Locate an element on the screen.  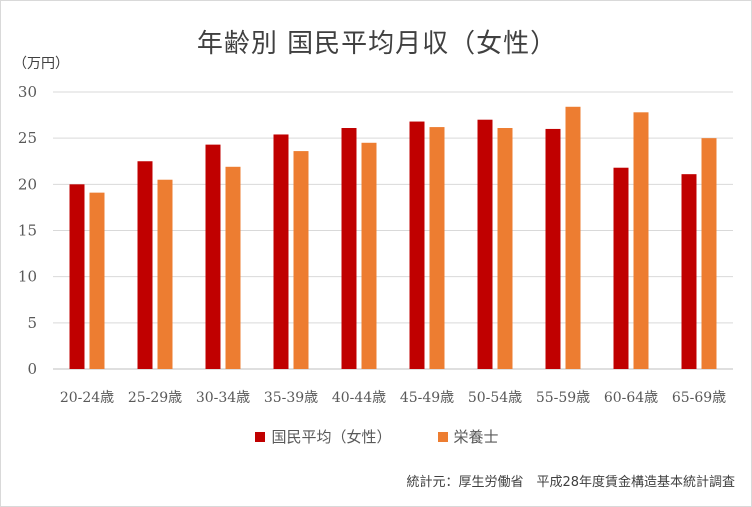
chart-title: 年齢別 国民平均月収（女性） is located at coordinates (377, 44).